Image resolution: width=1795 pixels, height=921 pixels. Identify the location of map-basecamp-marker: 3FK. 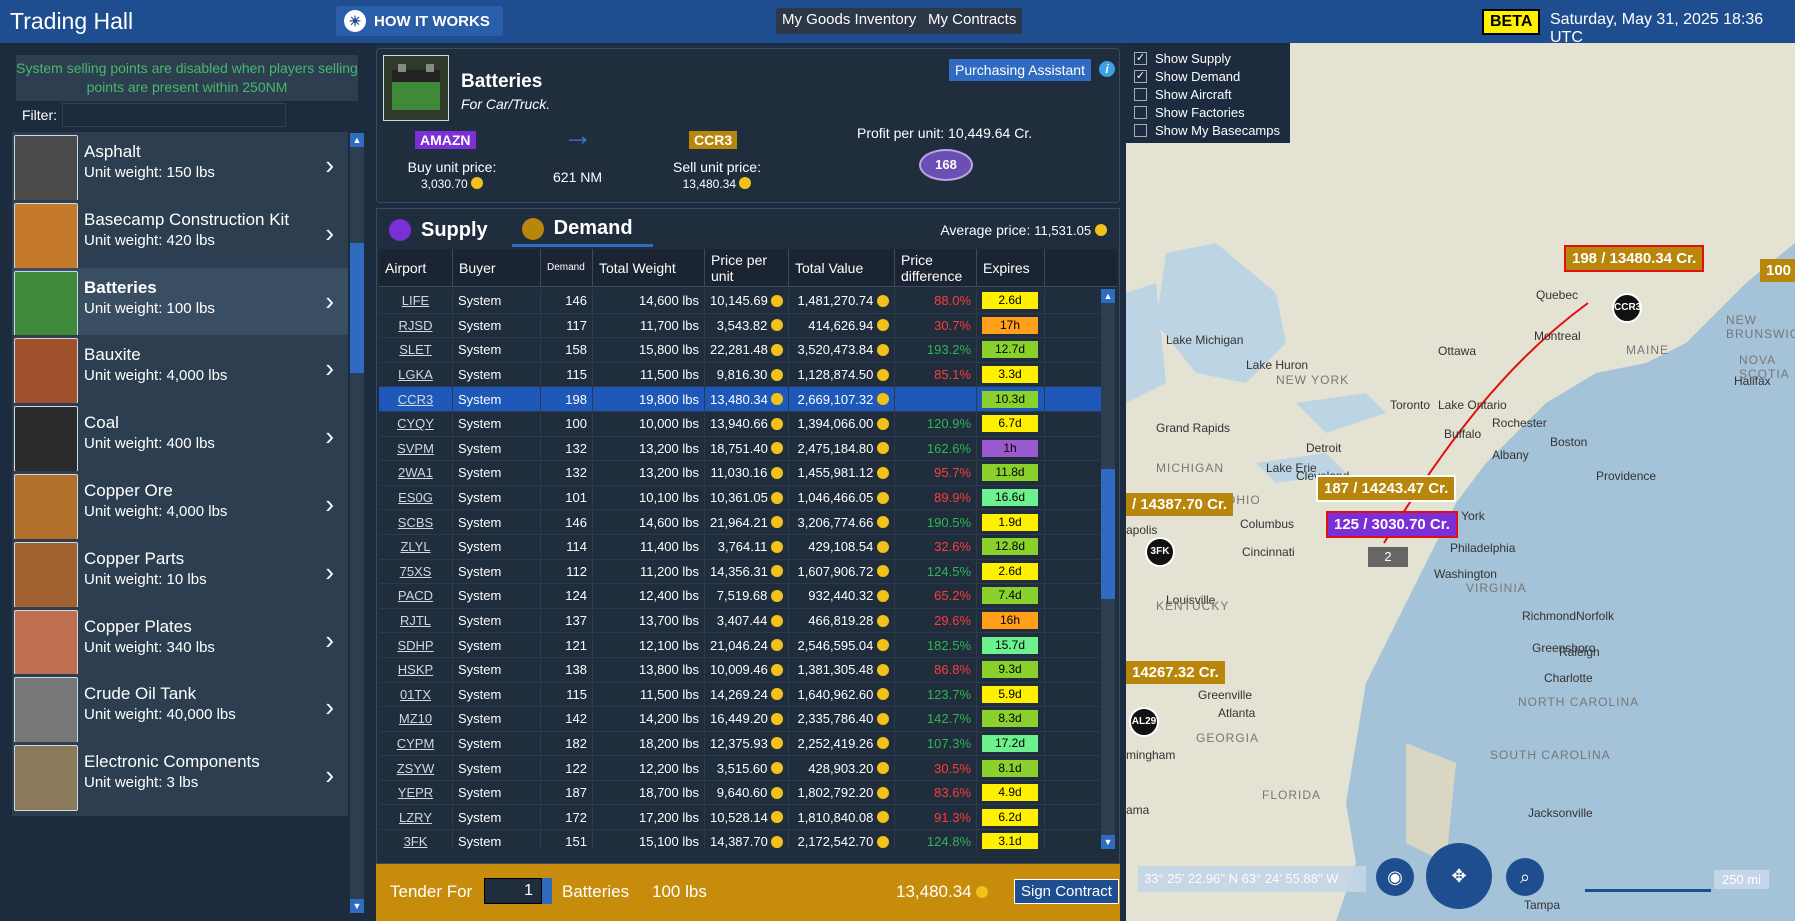
(1160, 552).